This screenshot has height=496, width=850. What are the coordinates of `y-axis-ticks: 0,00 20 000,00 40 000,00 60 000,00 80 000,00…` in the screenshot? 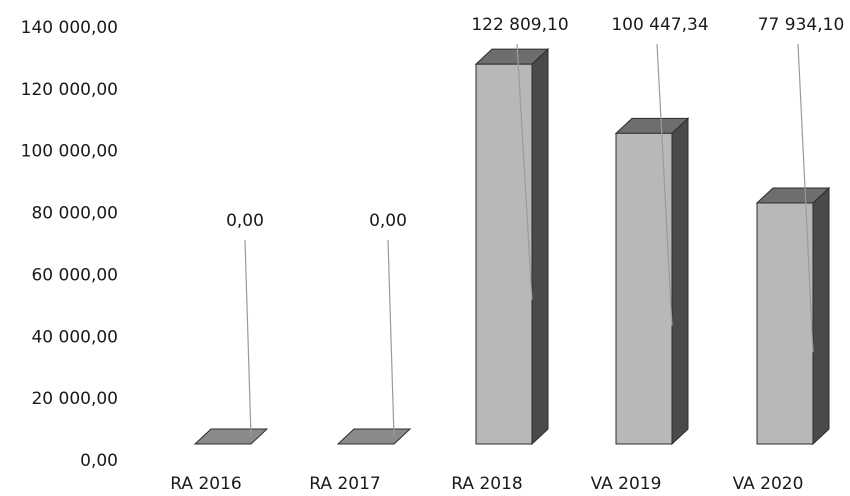 It's located at (69, 244).